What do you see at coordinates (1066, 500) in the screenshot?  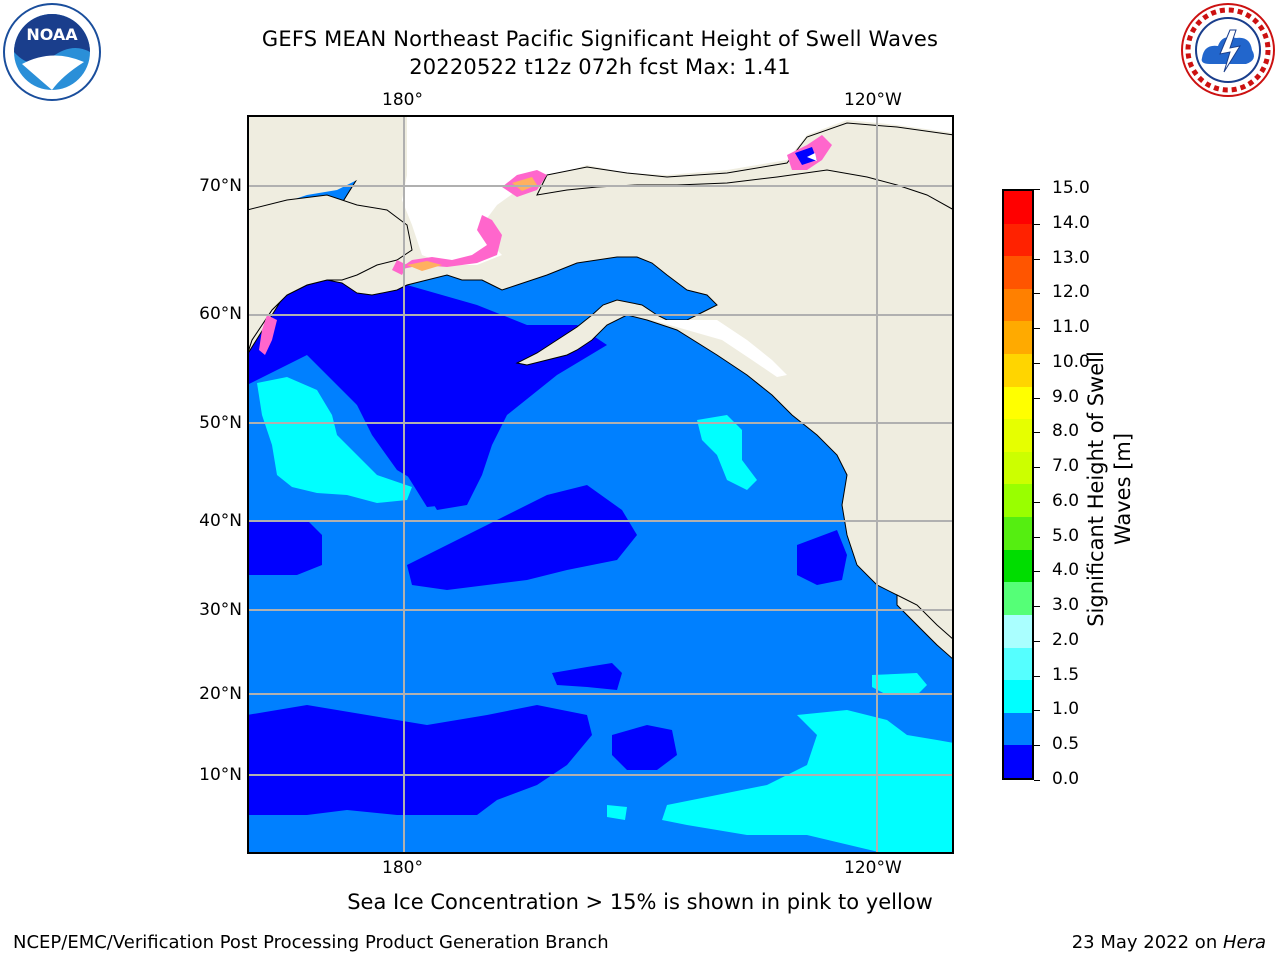 I see `colorbar-tick-label: 6.0` at bounding box center [1066, 500].